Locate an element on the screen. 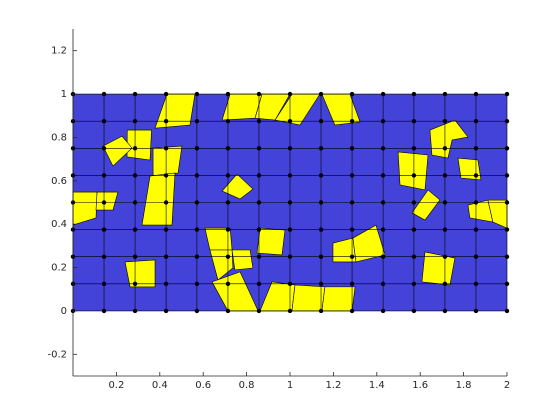 This screenshot has width=560, height=420. x-tick-label: 0.2 is located at coordinates (116, 385).